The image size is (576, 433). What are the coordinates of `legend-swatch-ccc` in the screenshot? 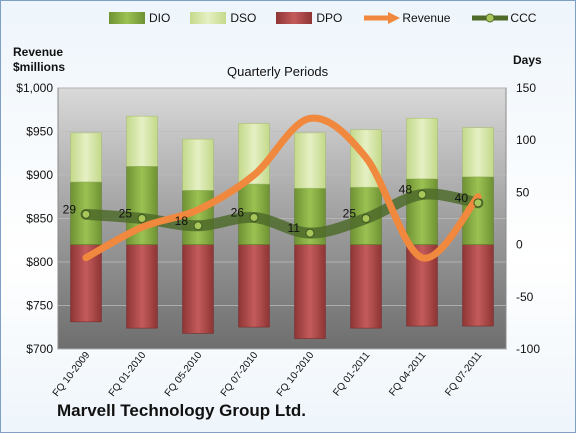 It's located at (490, 18).